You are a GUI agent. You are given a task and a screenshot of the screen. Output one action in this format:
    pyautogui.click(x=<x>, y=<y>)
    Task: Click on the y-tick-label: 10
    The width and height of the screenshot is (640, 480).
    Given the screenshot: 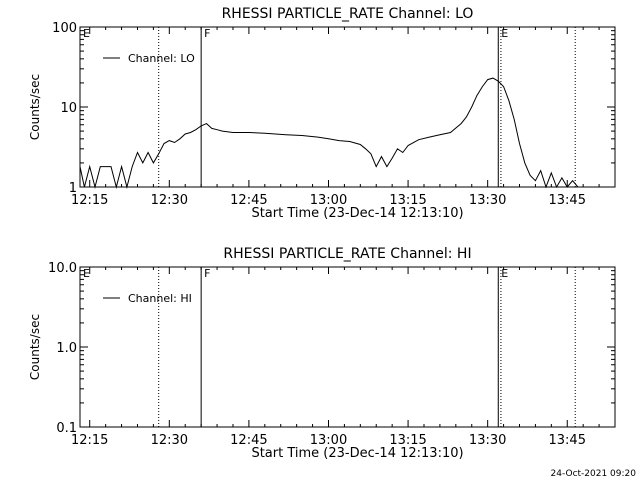 What is the action you would take?
    pyautogui.click(x=68, y=108)
    